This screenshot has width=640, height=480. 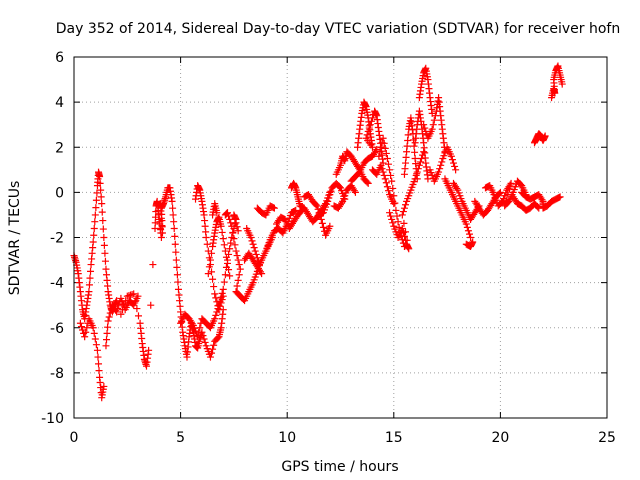 I want to click on y-tick-label: 2, so click(x=59, y=148).